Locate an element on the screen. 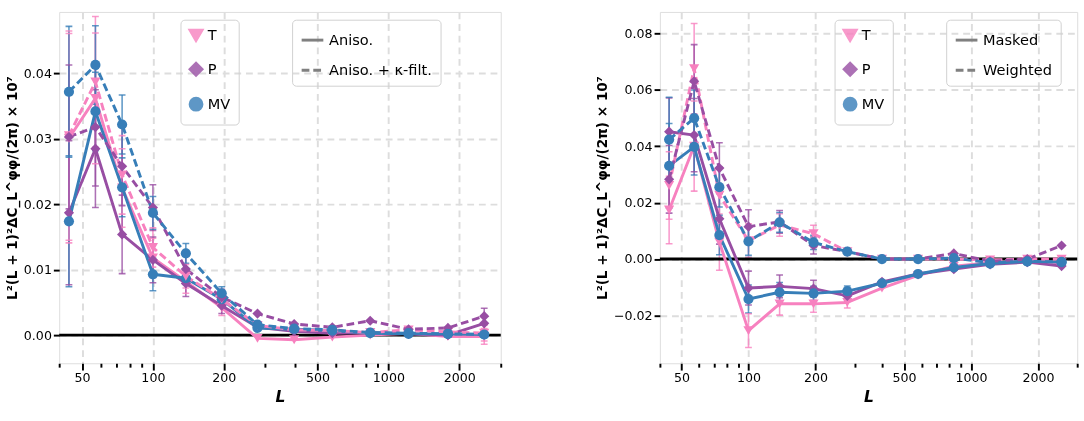 The width and height of the screenshot is (1084, 421). annotation: Masked is located at coordinates (1011, 39).